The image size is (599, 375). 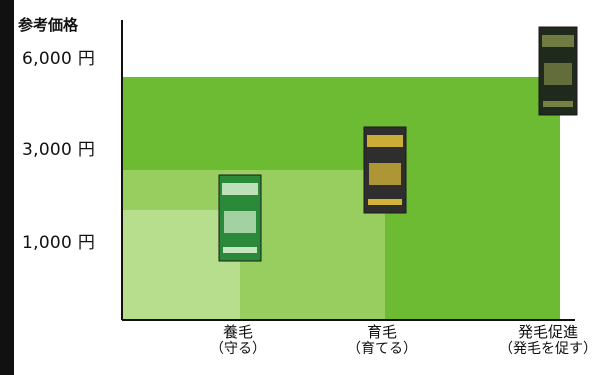 I want to click on x-category-hatsumo: 発毛促進 （発毛を促す）, so click(x=546, y=341).